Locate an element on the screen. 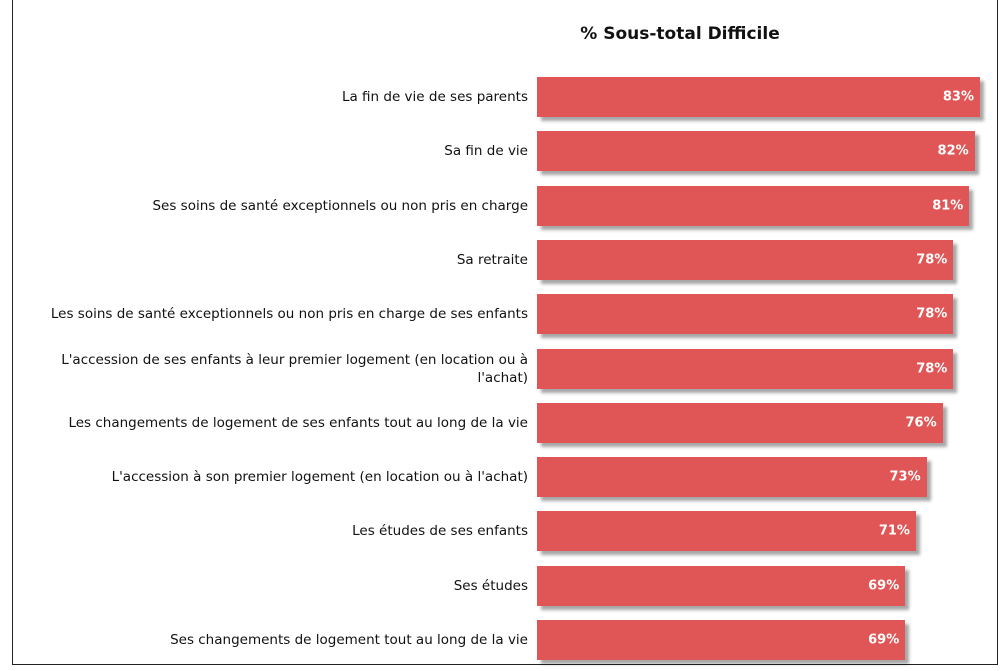 This screenshot has width=1002, height=671. value-label: 83% is located at coordinates (958, 97).